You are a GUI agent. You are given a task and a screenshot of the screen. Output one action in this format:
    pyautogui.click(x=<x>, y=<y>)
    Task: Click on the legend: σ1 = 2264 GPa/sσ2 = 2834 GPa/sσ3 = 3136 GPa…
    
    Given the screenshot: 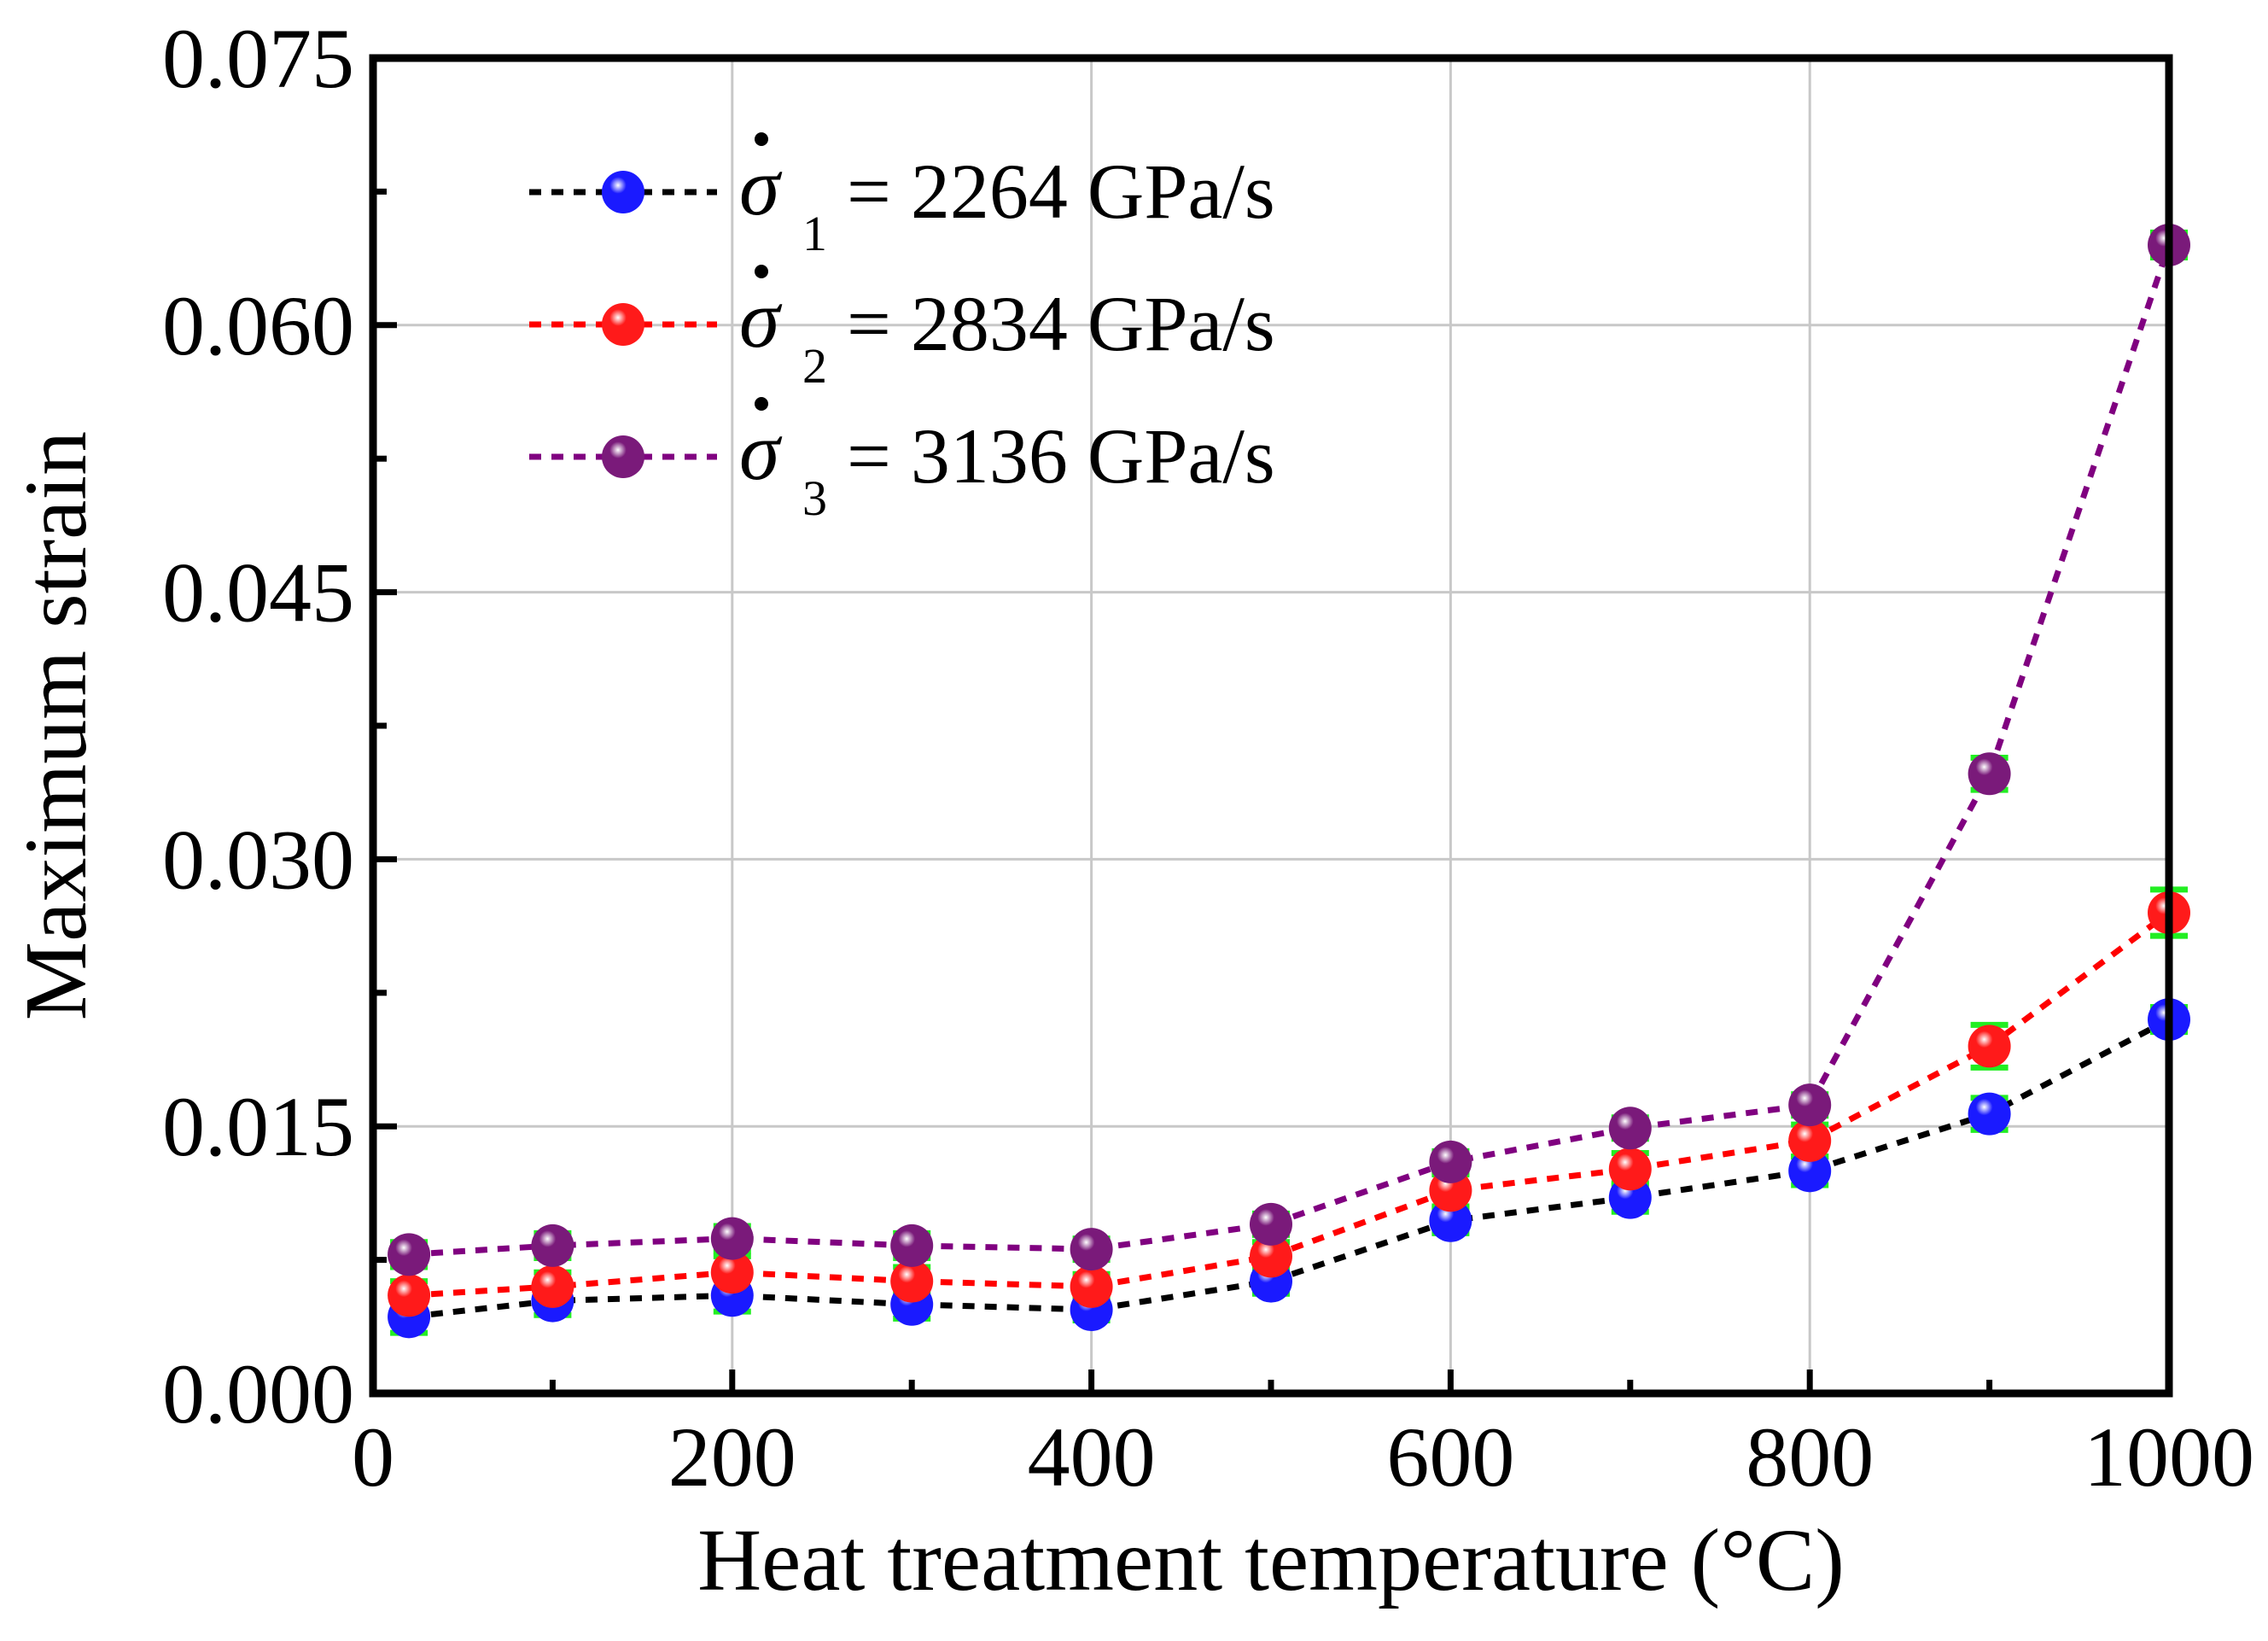 What is the action you would take?
    pyautogui.click(x=902, y=329)
    